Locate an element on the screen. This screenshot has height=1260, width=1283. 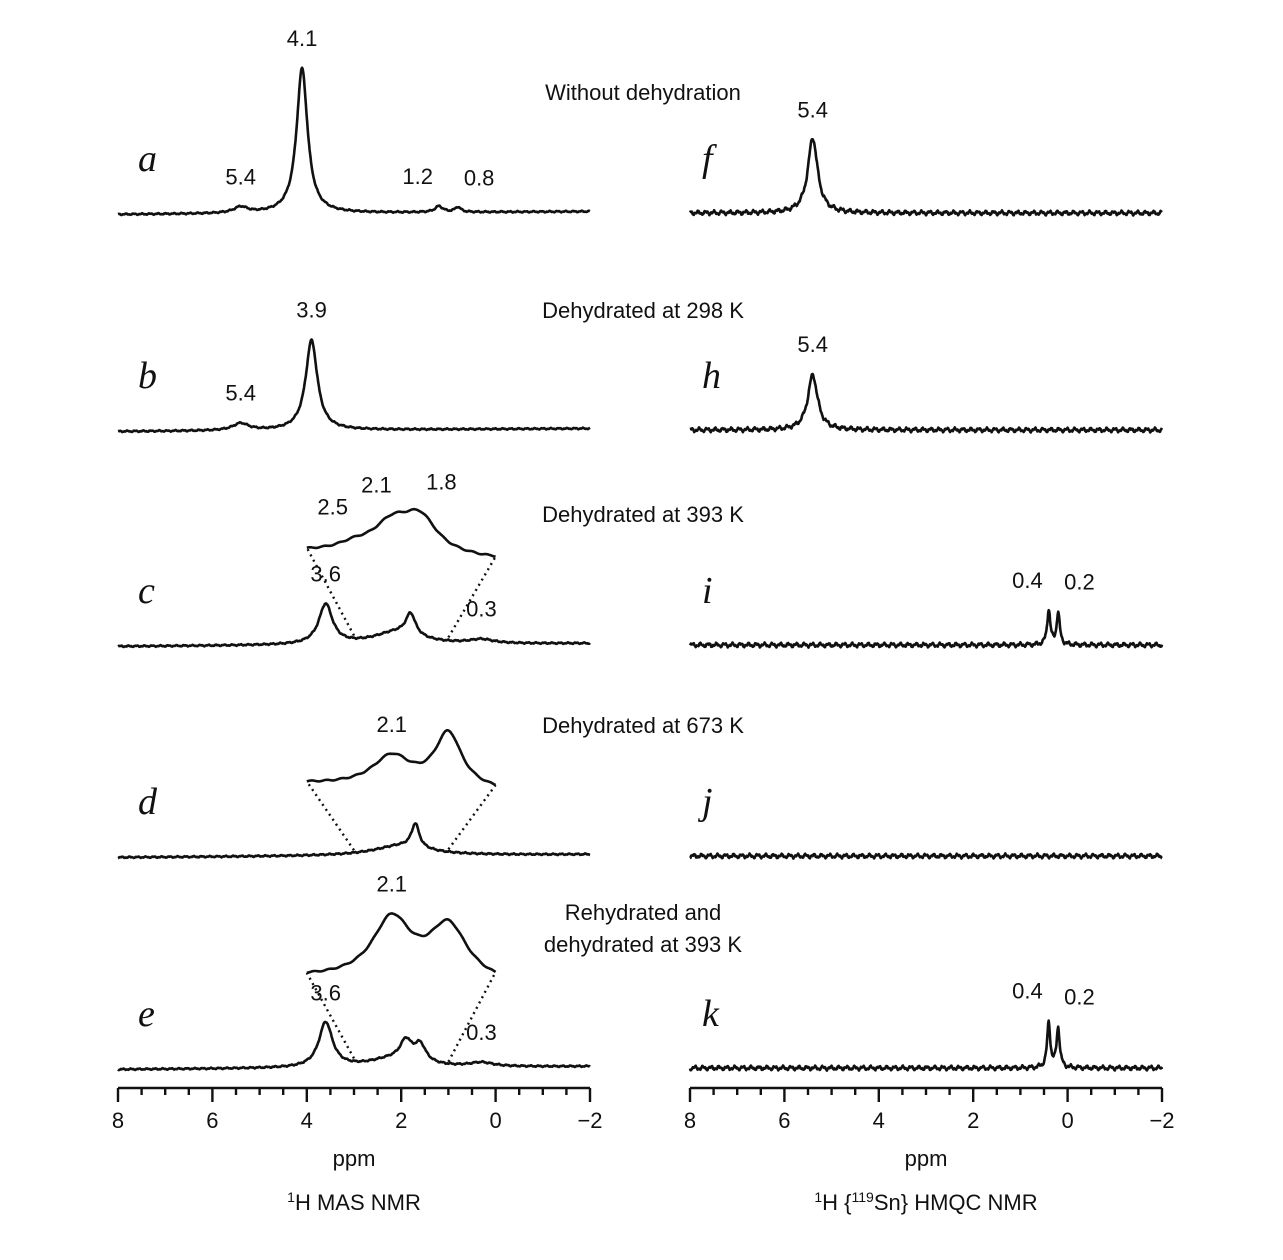
condition-label: Dehydrated at 673 K is located at coordinates (643, 725).